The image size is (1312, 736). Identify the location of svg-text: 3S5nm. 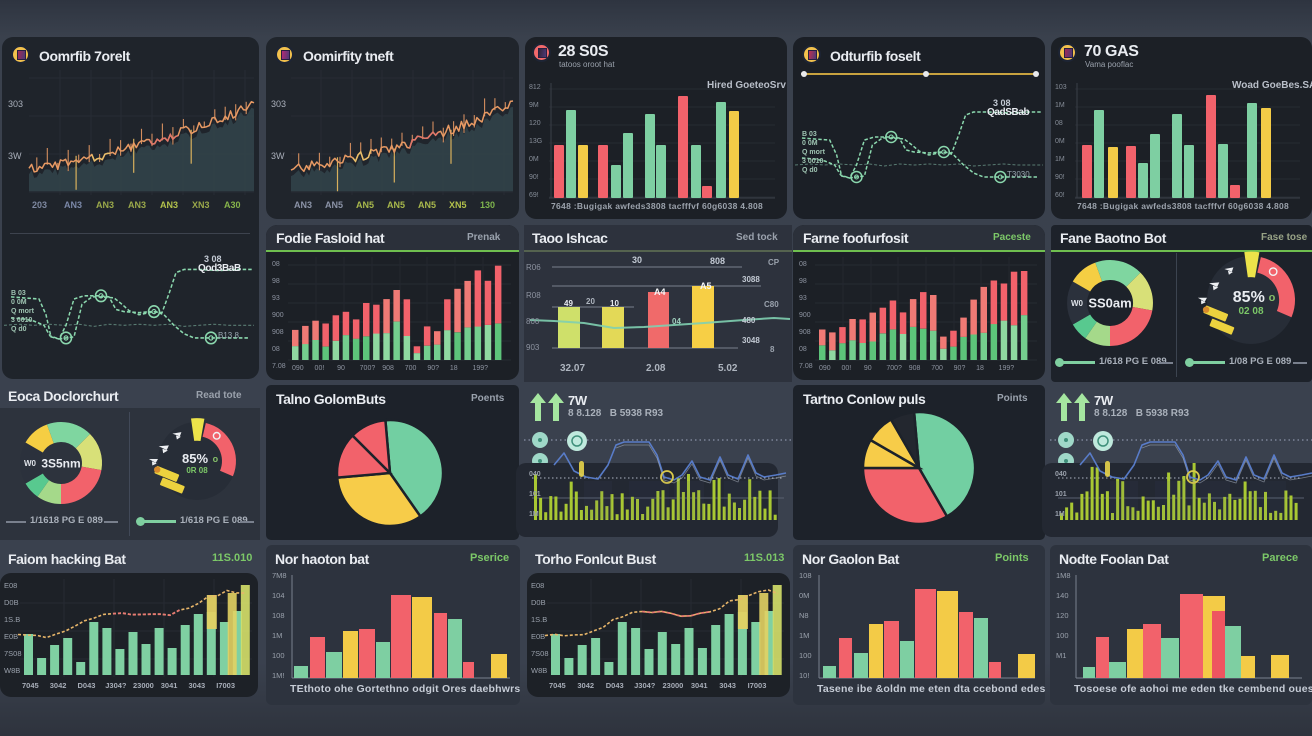
(60, 463).